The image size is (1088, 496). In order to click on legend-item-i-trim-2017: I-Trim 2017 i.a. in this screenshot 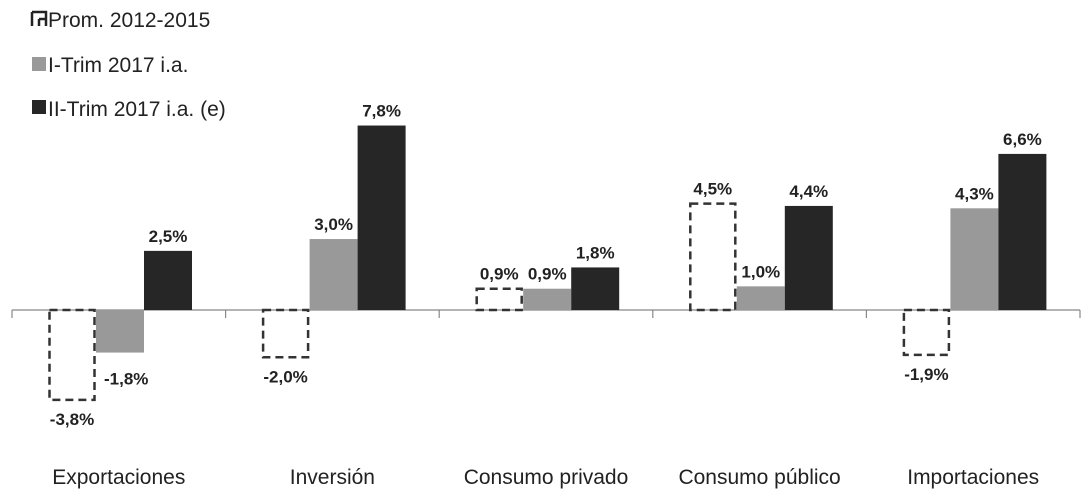, I will do `click(110, 65)`.